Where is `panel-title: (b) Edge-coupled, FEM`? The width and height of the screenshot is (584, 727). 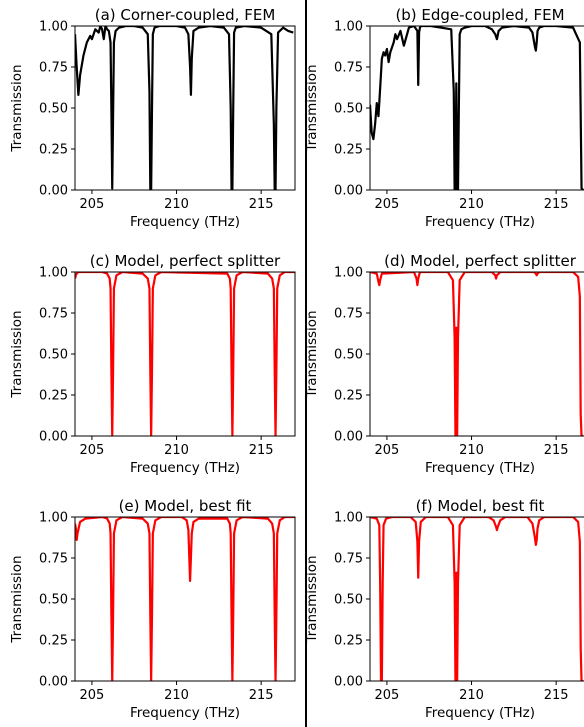
panel-title: (b) Edge-coupled, FEM is located at coordinates (479, 15).